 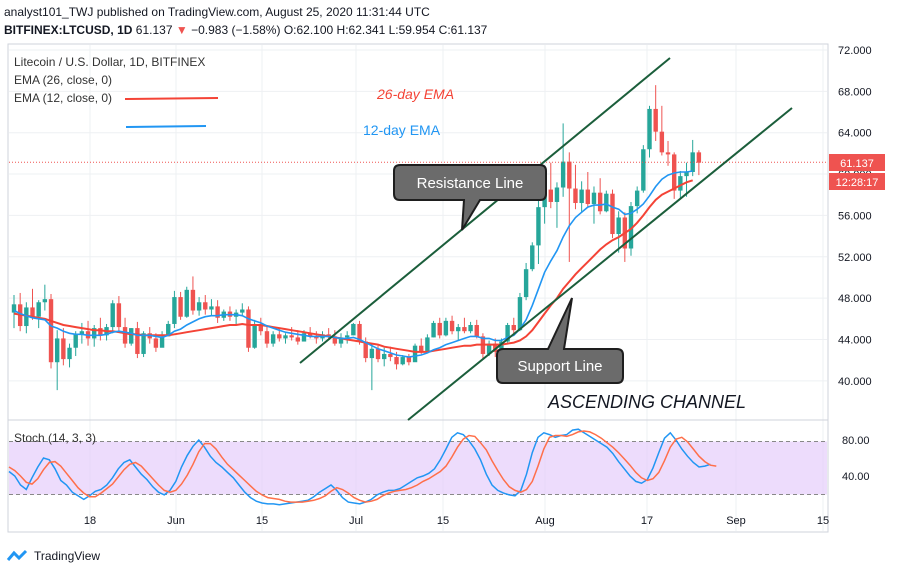 What do you see at coordinates (418, 468) in the screenshot?
I see `stoch-band` at bounding box center [418, 468].